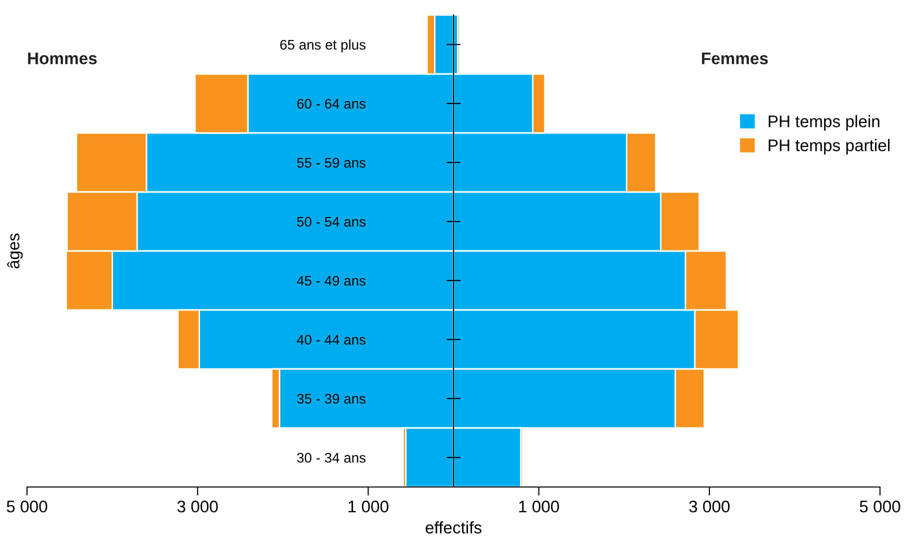 This screenshot has height=541, width=907. I want to click on y-tick-label: 35 - 39 ans, so click(331, 399).